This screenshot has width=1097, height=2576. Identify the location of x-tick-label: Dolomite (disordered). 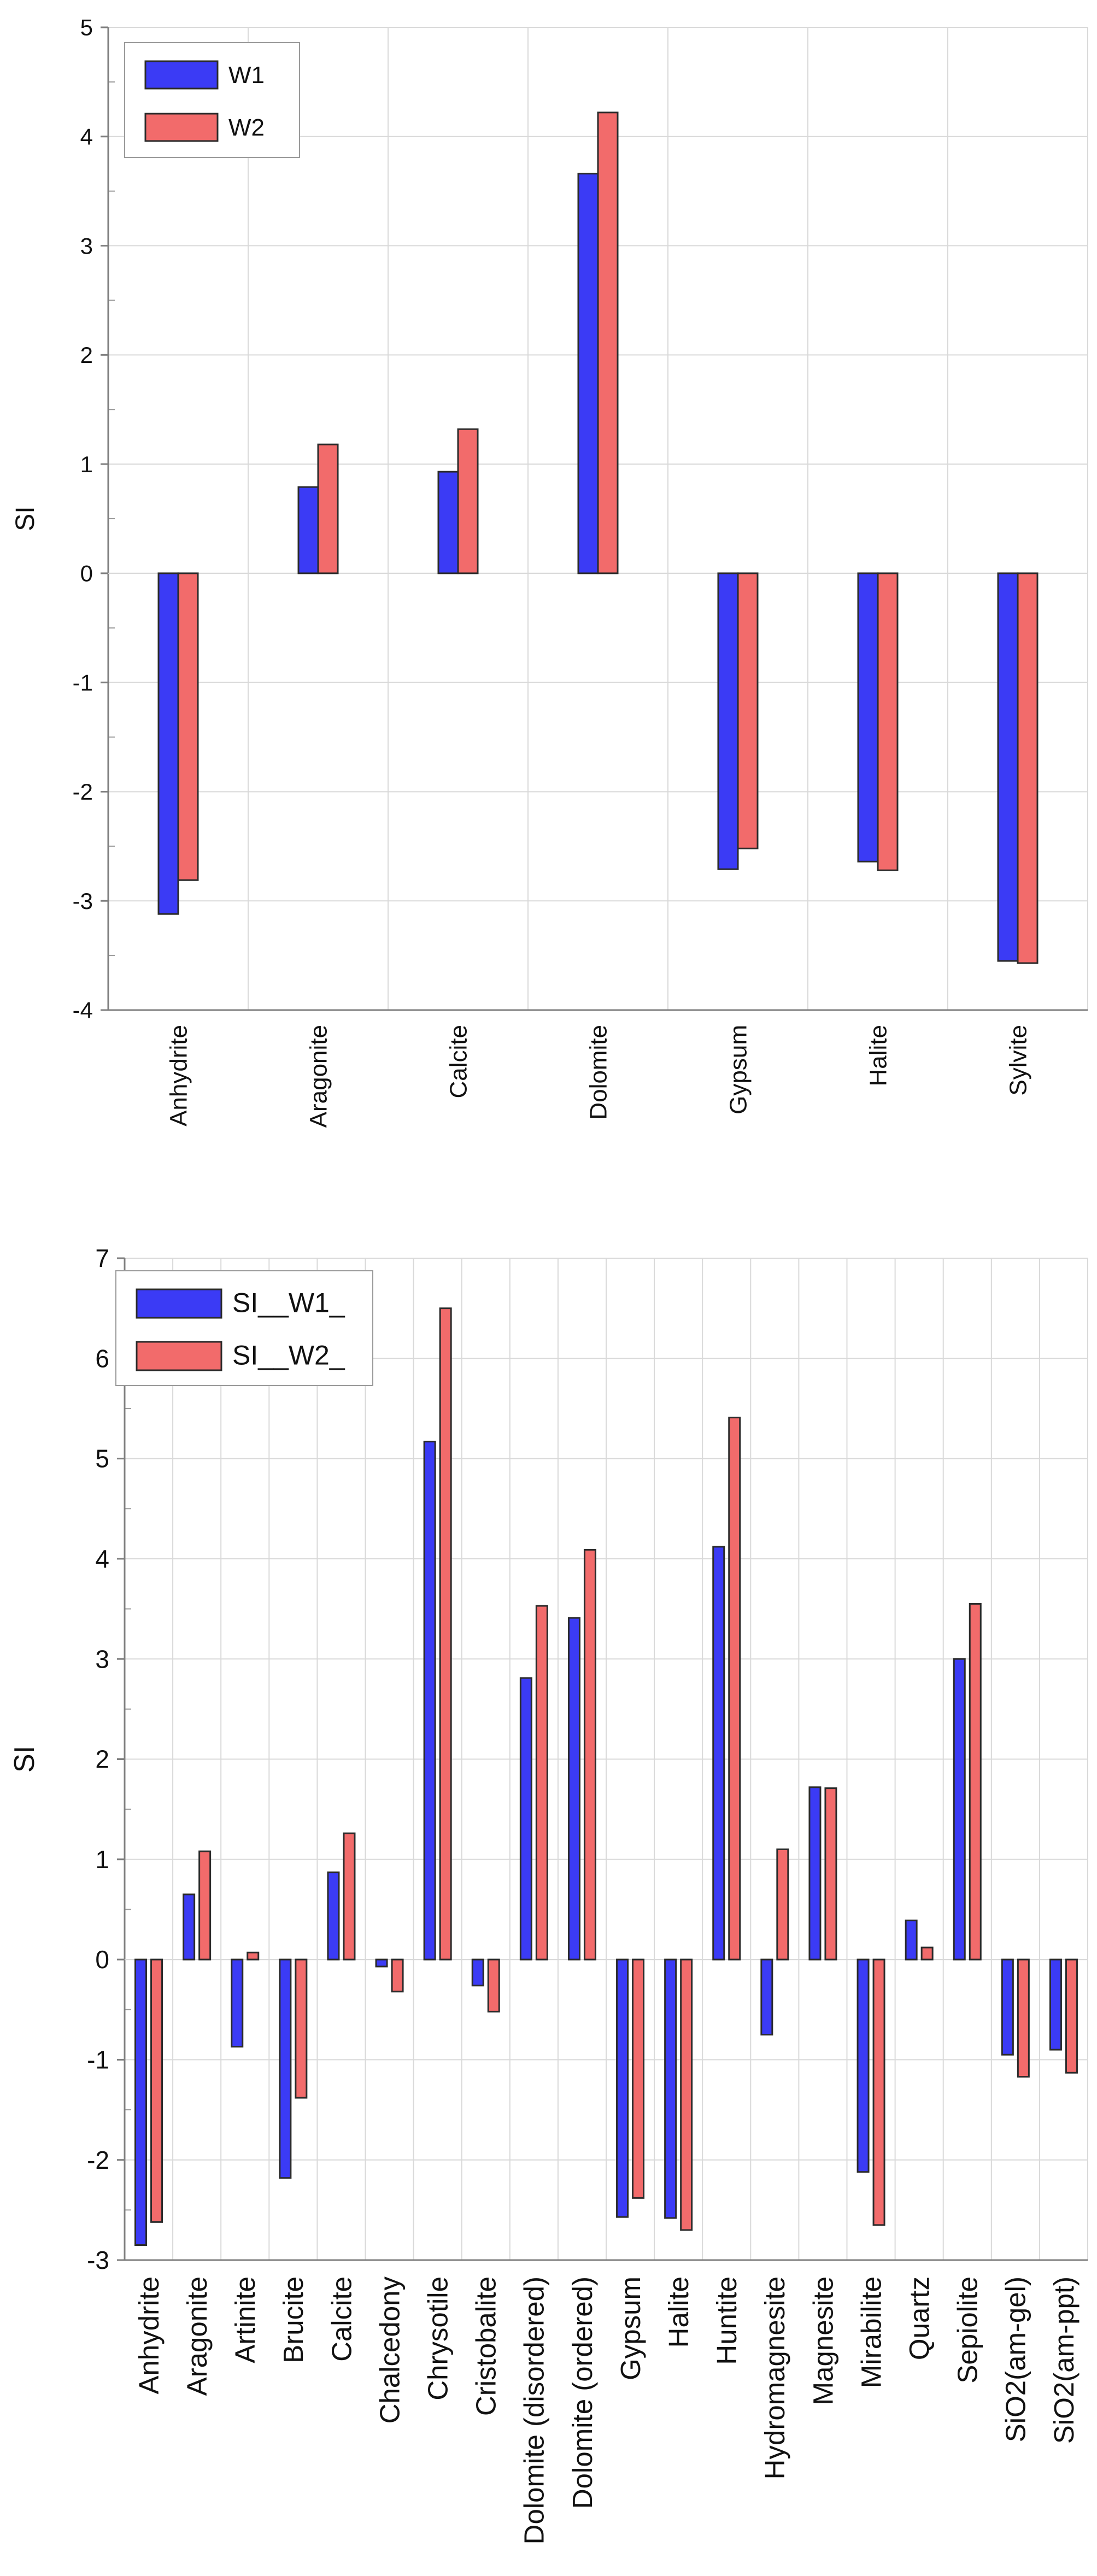
(534, 2410).